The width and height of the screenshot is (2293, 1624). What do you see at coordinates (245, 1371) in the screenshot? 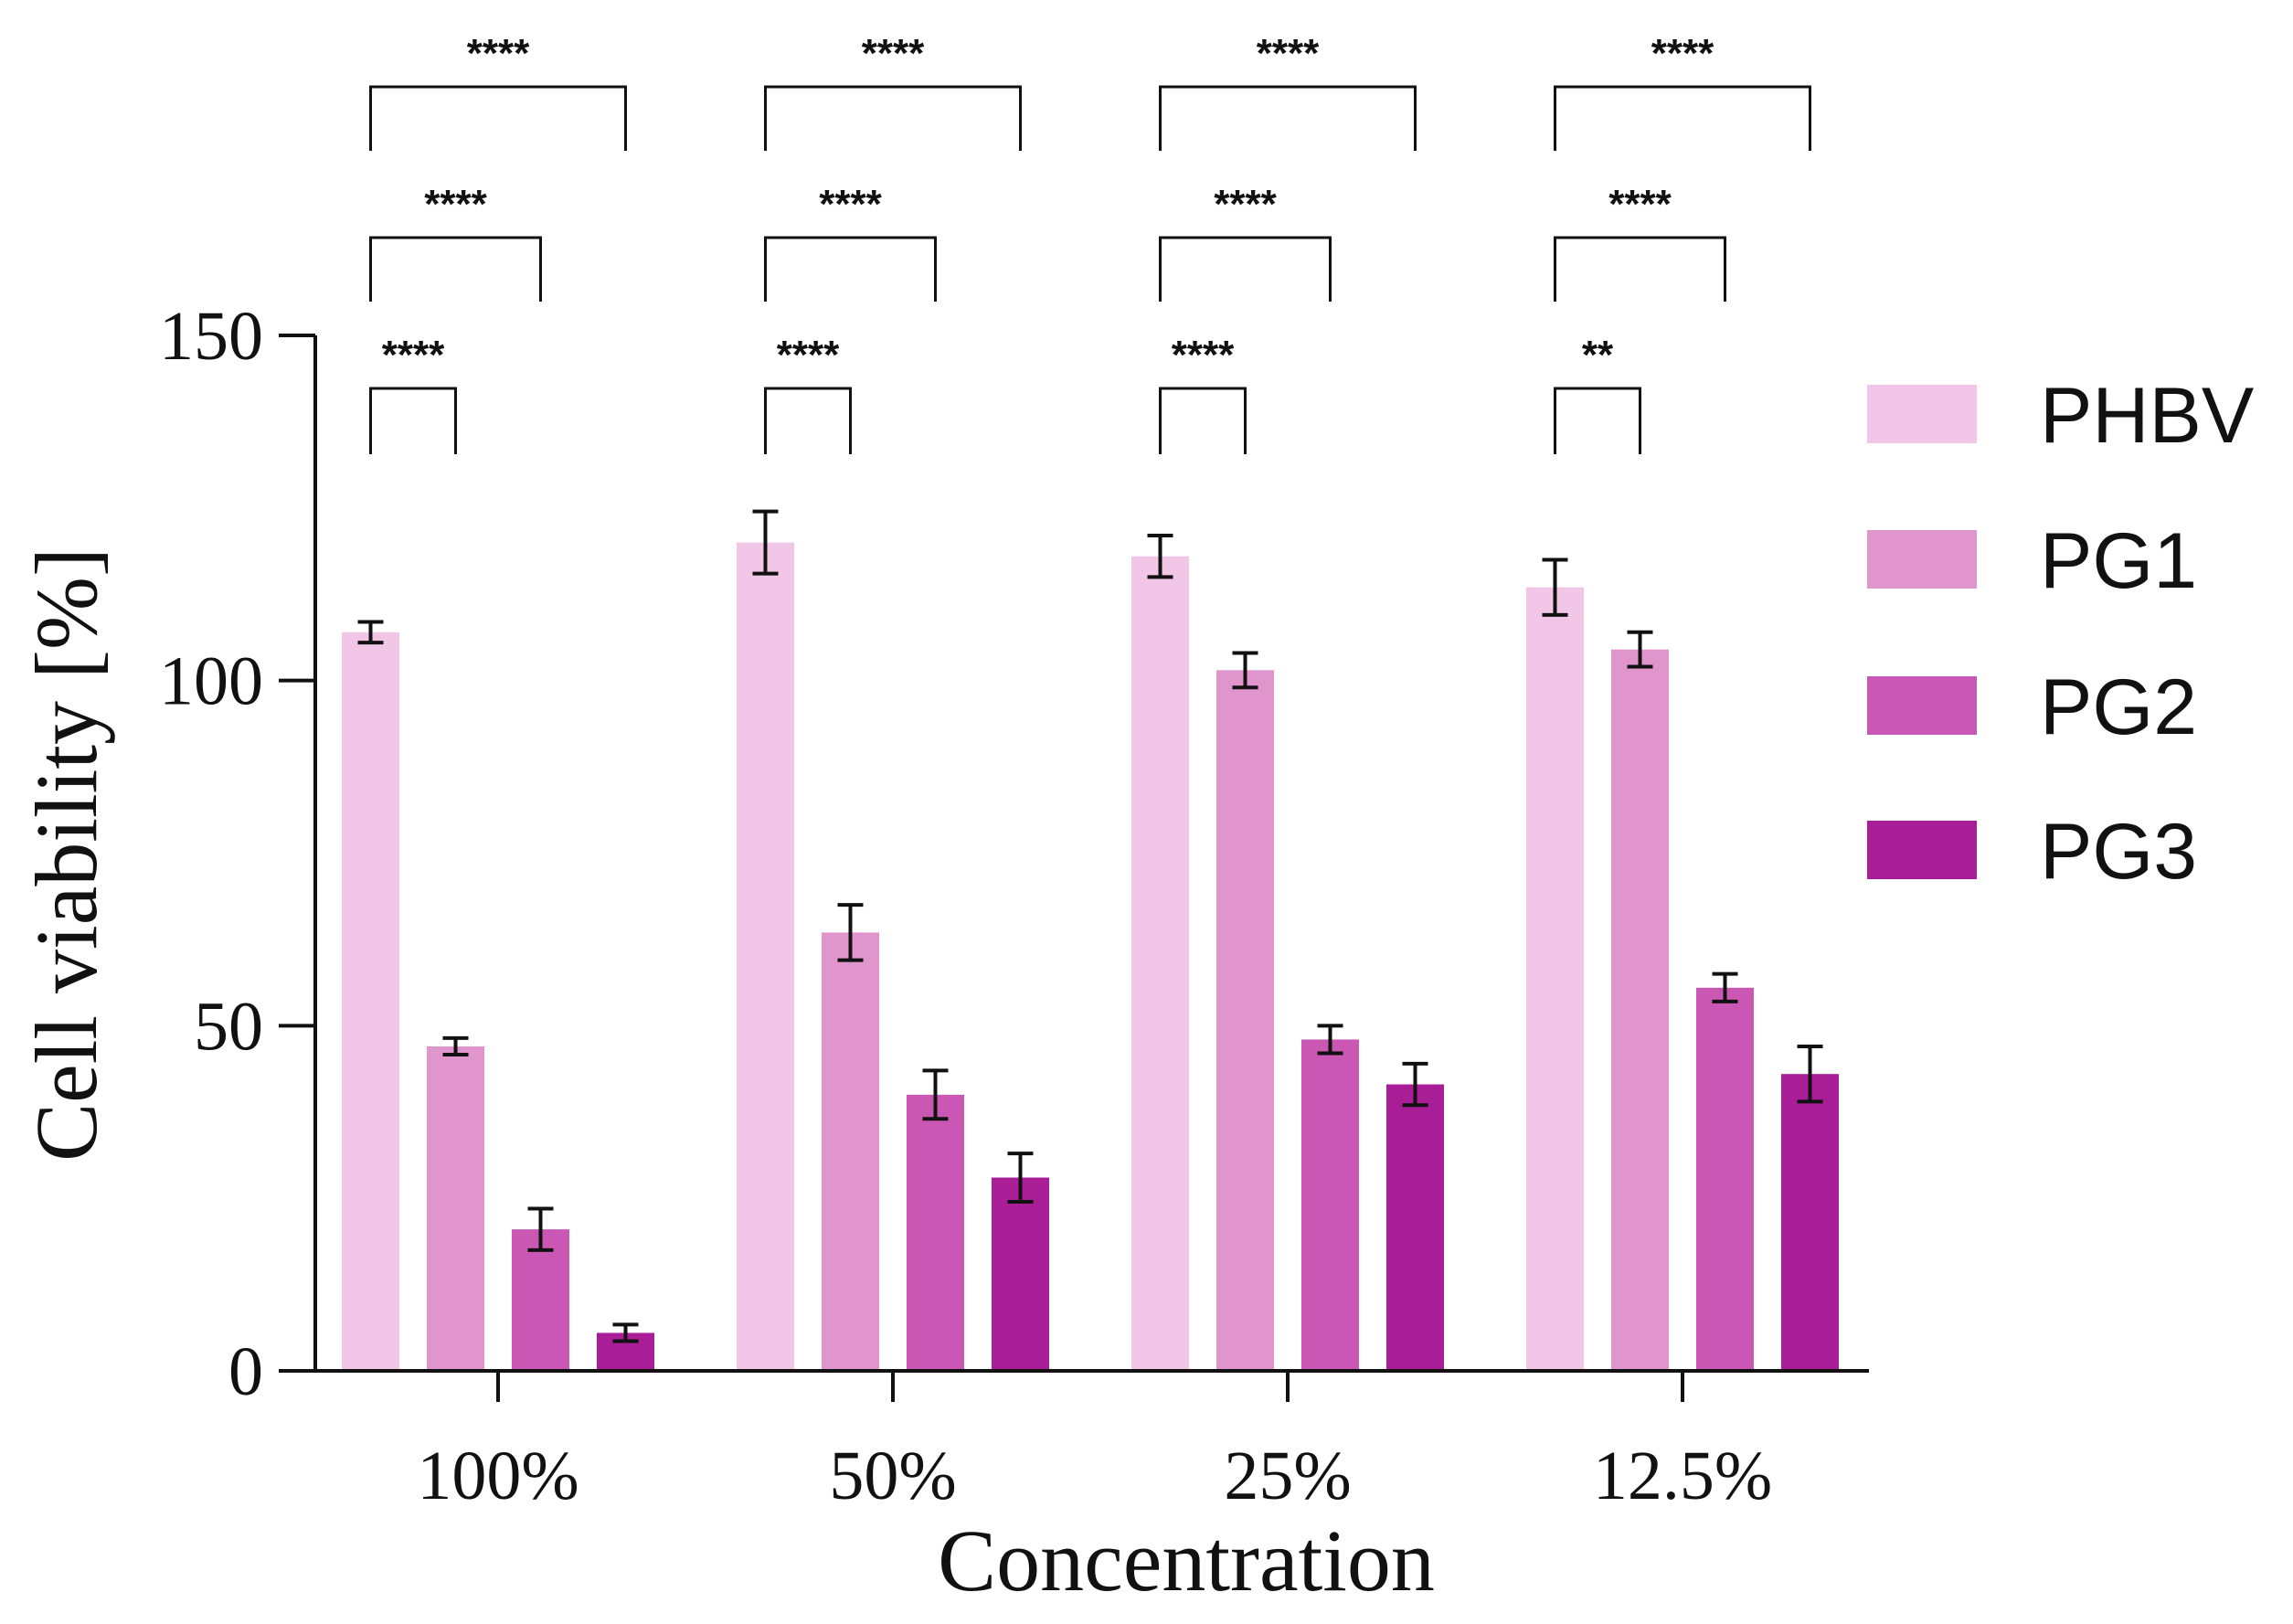
I see `y-tick-label: 0` at bounding box center [245, 1371].